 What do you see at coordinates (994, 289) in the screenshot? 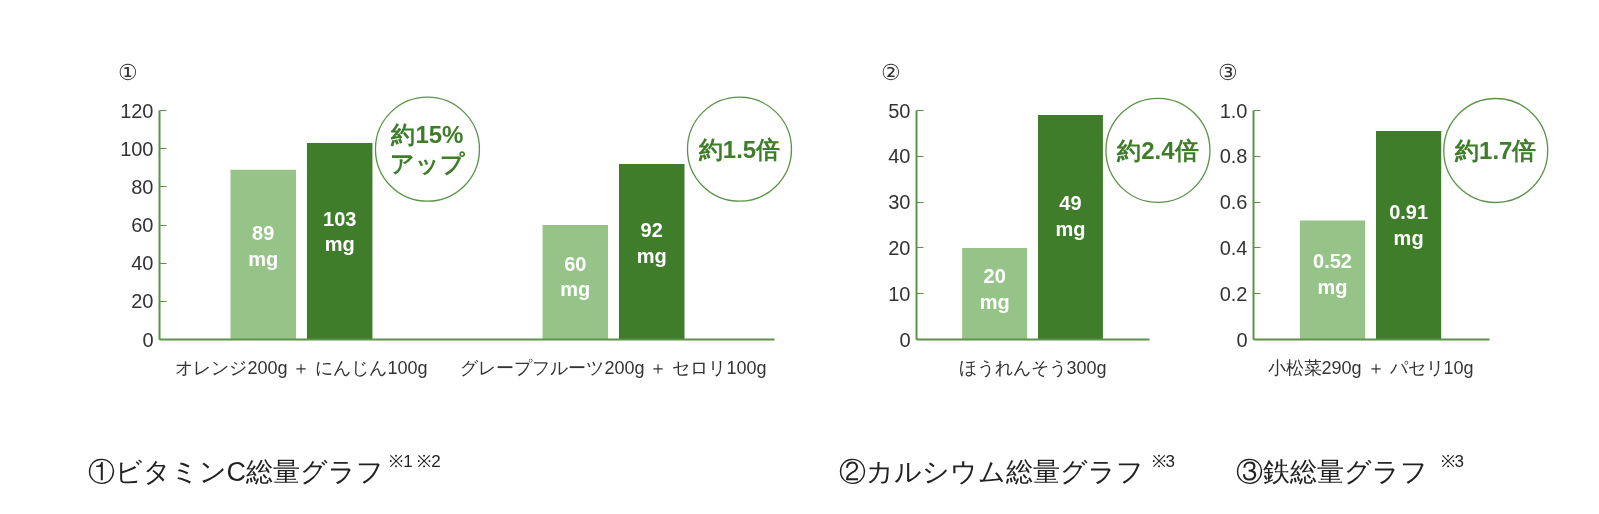
I see `data-label: 20 mg` at bounding box center [994, 289].